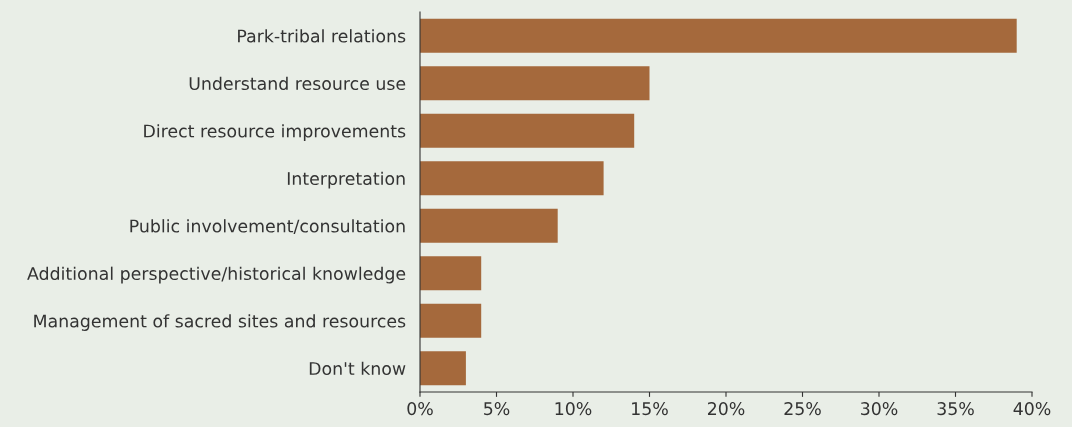  What do you see at coordinates (726, 409) in the screenshot?
I see `x-tick-label: 20%` at bounding box center [726, 409].